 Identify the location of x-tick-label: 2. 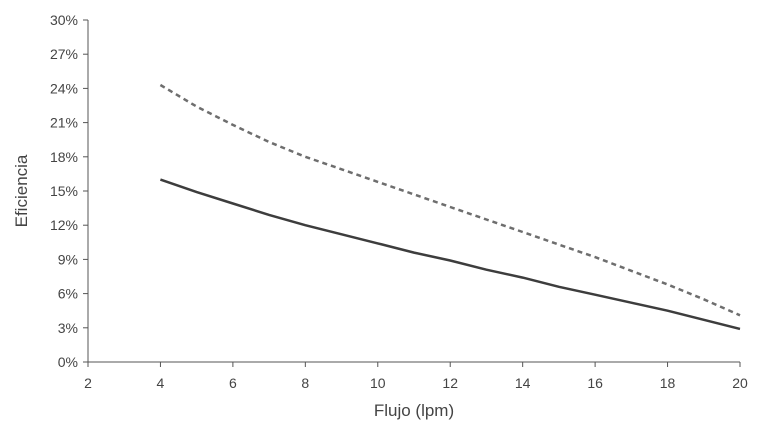
(88, 383).